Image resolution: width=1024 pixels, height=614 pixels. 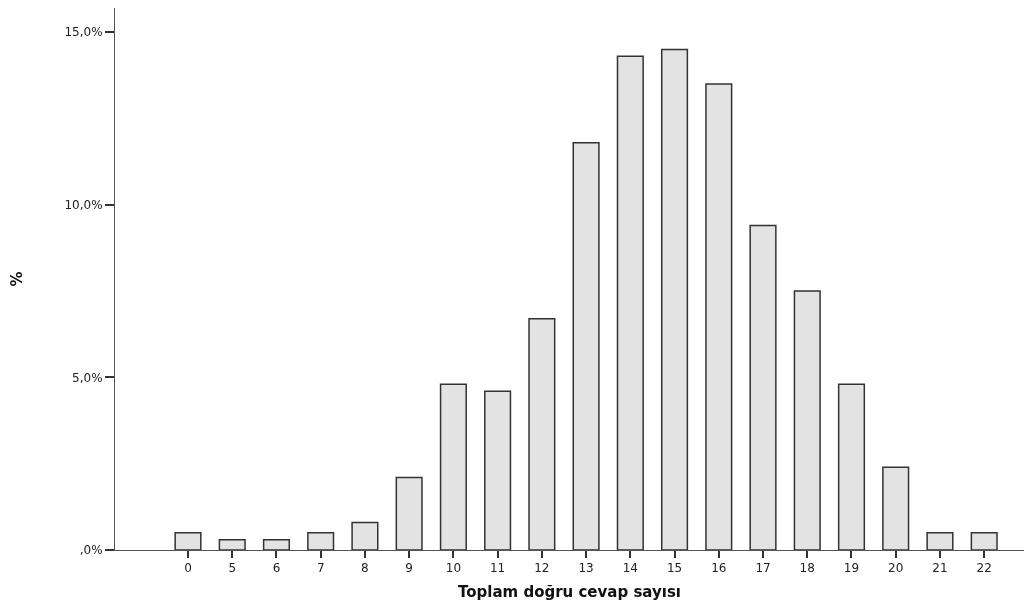 I want to click on x-tick-label: 6, so click(x=276, y=568).